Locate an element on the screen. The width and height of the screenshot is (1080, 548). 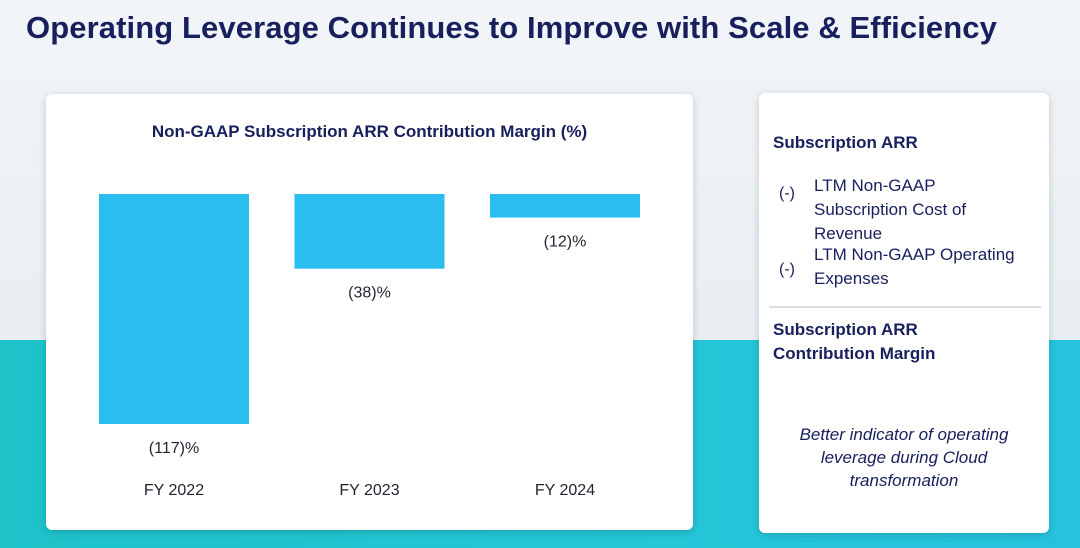
value-label-fy-2022: (117)% is located at coordinates (174, 448).